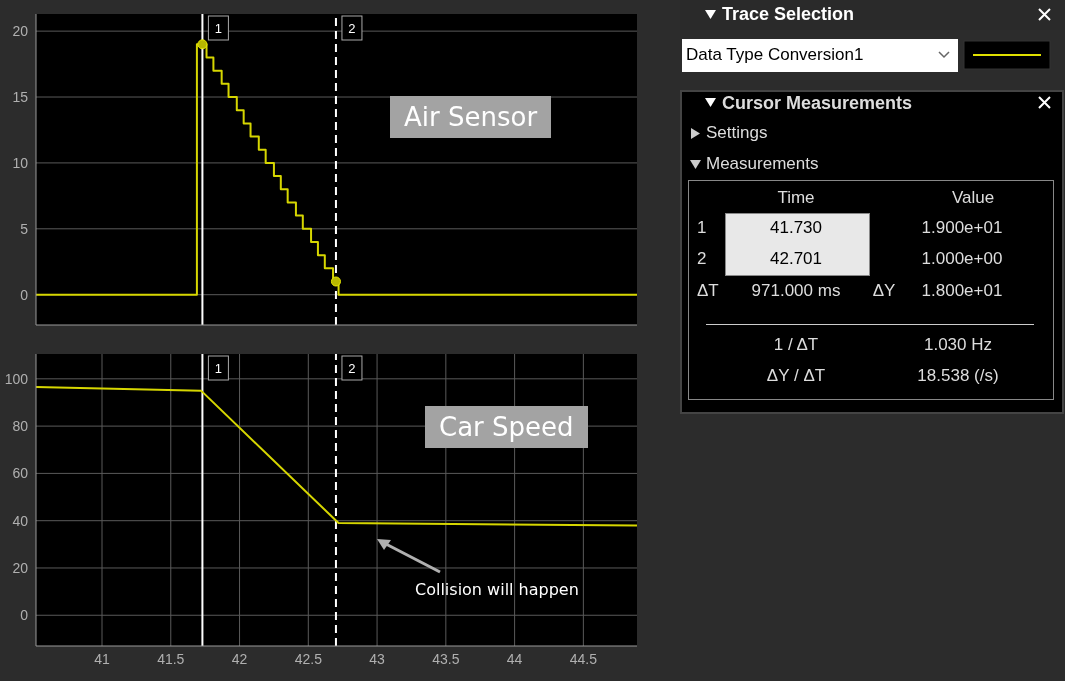 This screenshot has width=1065, height=681. I want to click on y-tick-label: 5, so click(24, 228).